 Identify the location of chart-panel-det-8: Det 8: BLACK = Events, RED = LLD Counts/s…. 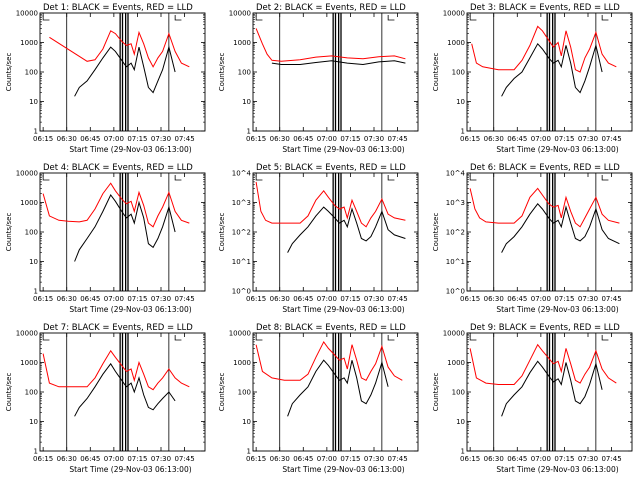
(318, 398).